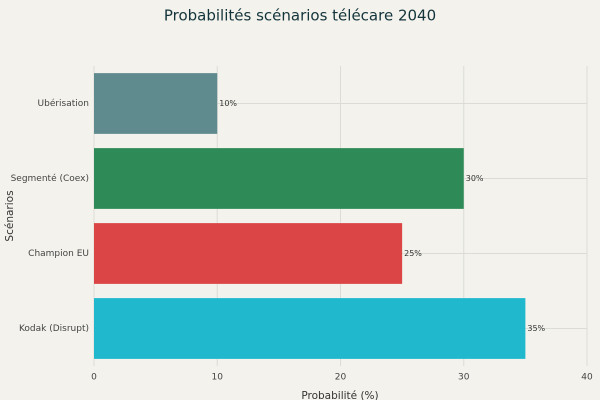 This screenshot has height=400, width=600. Describe the element at coordinates (475, 178) in the screenshot. I see `value-label: 30%` at that location.